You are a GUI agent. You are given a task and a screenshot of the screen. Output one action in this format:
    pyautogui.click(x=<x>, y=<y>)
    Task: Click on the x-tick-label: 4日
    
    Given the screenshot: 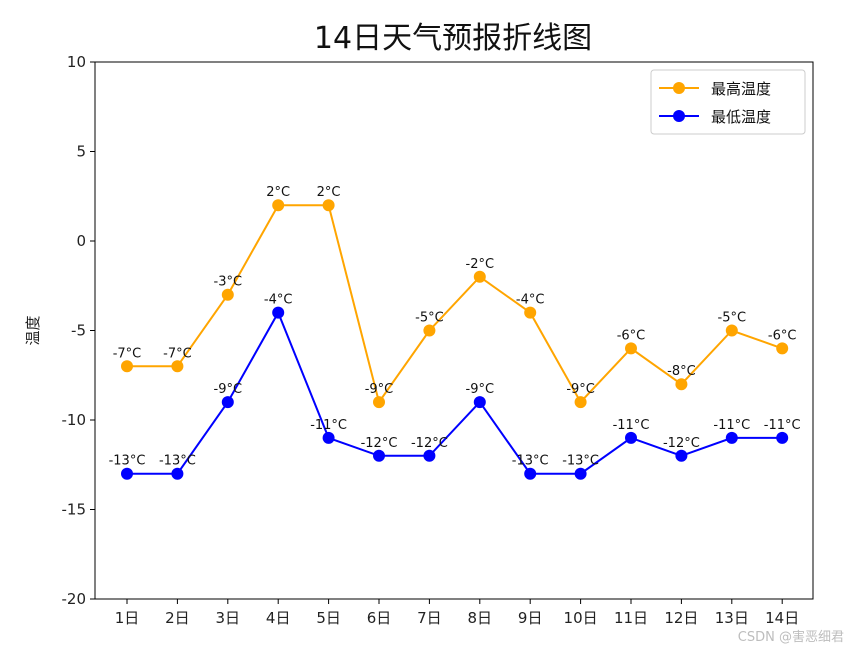 What is the action you would take?
    pyautogui.click(x=278, y=618)
    